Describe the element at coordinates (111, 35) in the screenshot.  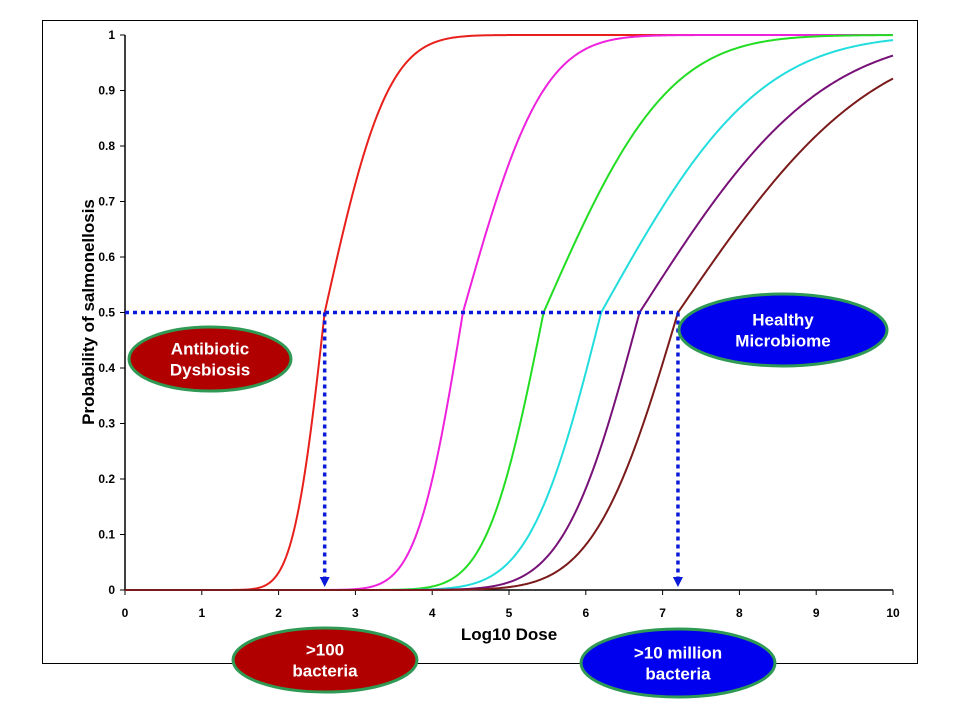
I see `y-tick-label: 1` at that location.